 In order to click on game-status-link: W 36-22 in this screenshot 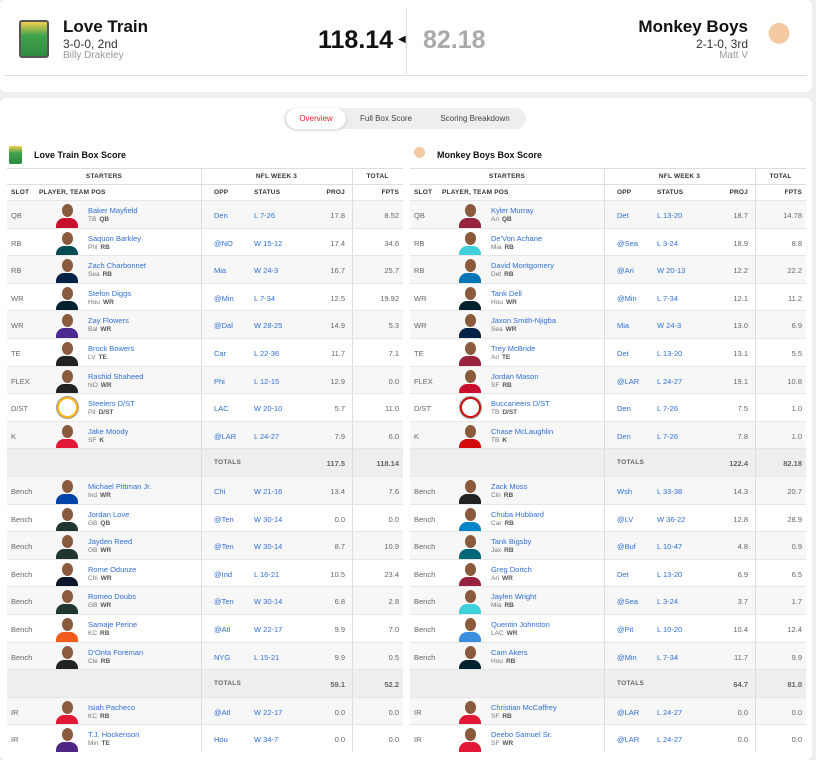, I will do `click(671, 519)`.